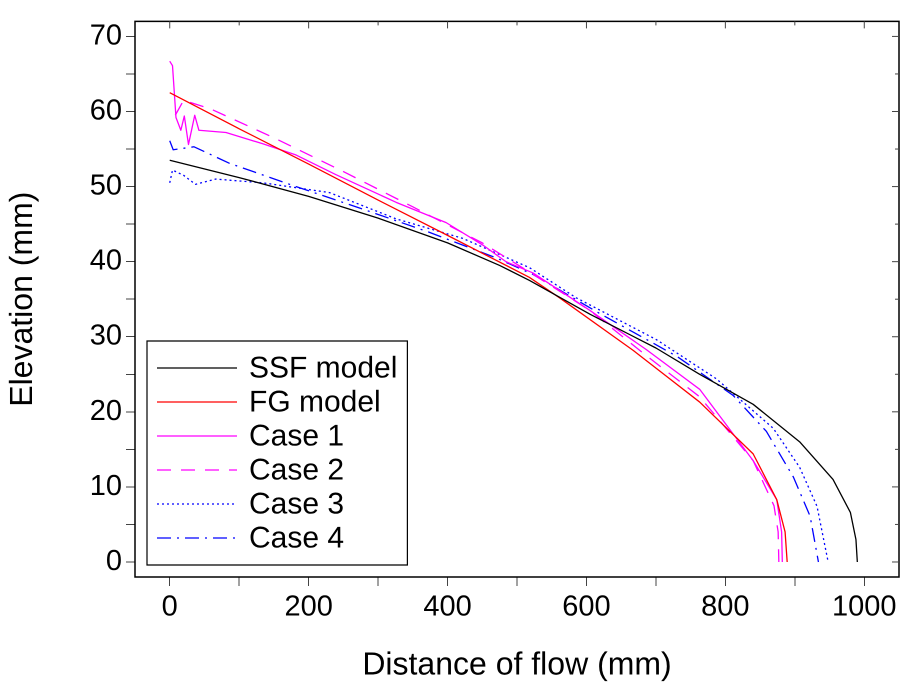 The width and height of the screenshot is (910, 689). What do you see at coordinates (296, 435) in the screenshot?
I see `legend-label: Case 1` at bounding box center [296, 435].